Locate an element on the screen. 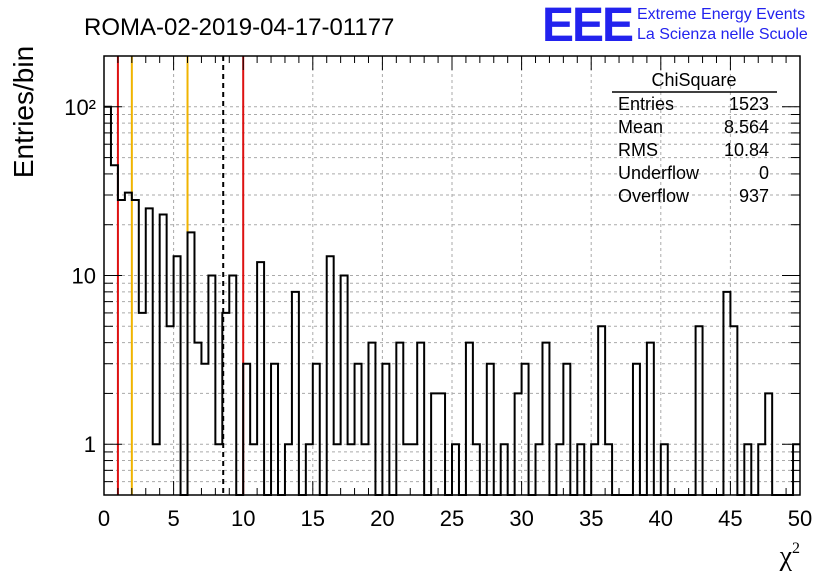 This screenshot has height=572, width=836. x-tick-label-3: 15 is located at coordinates (313, 518).